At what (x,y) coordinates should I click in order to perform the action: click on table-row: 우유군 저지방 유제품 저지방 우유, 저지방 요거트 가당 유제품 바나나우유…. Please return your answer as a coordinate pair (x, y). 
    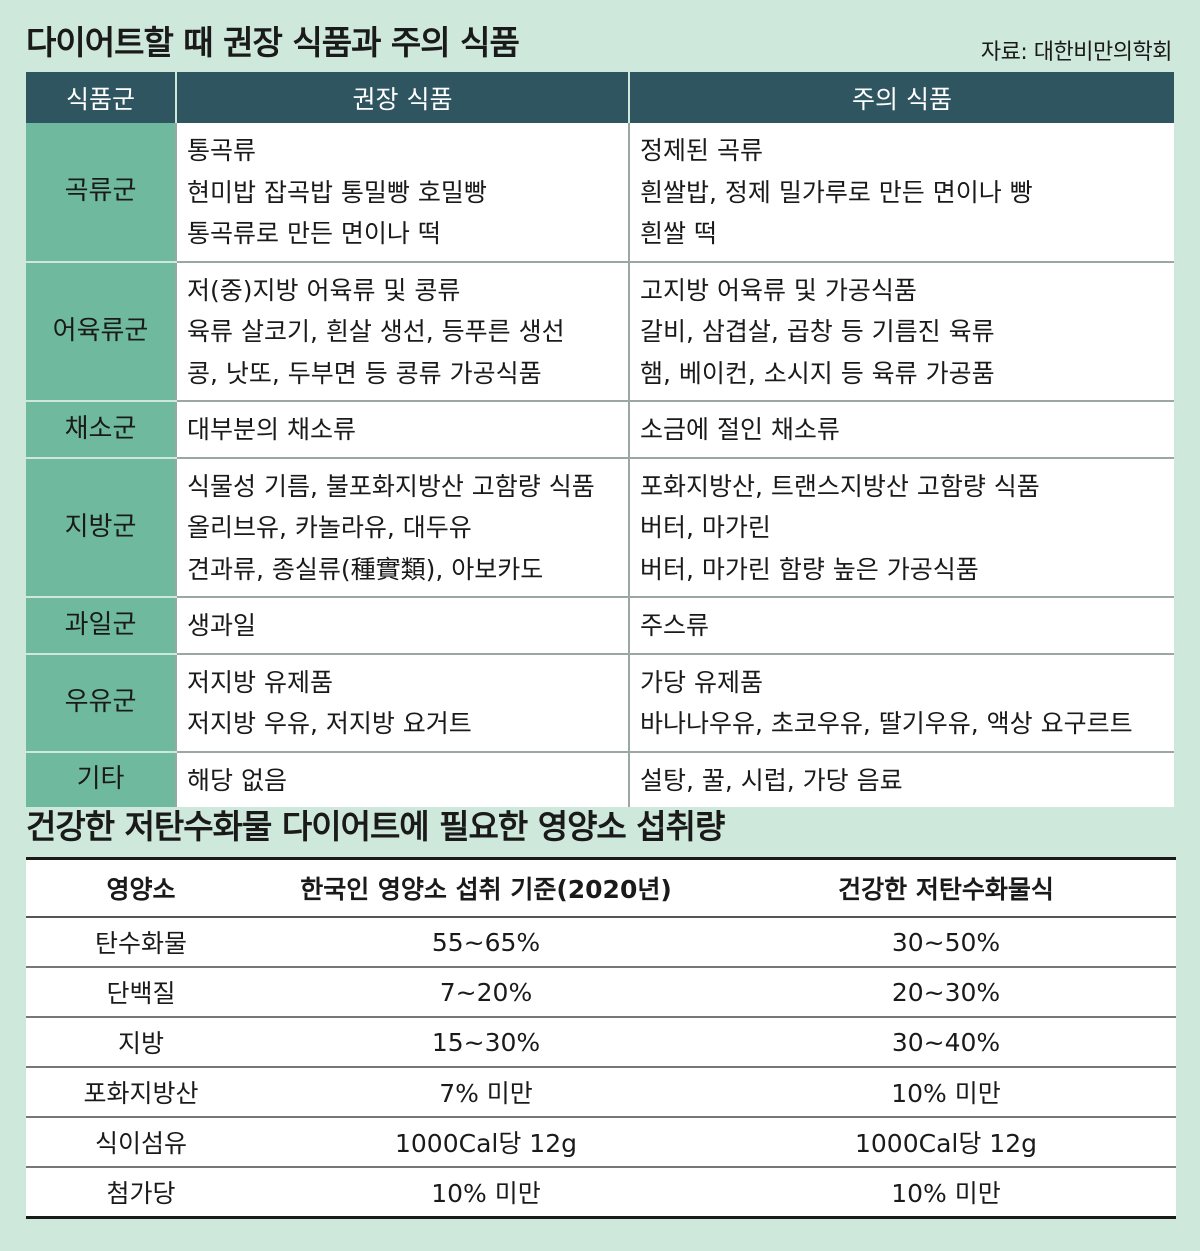
    Looking at the image, I should click on (600, 703).